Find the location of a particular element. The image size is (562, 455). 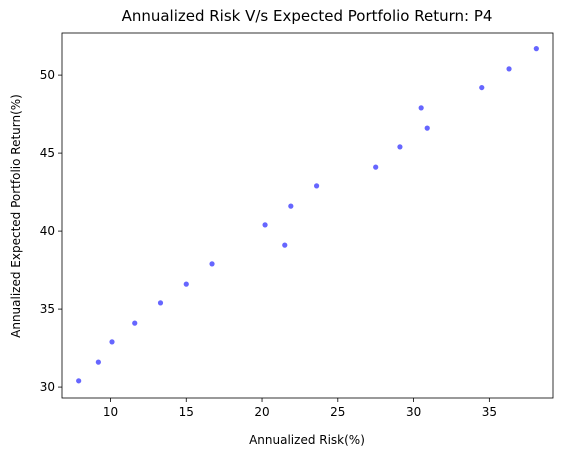

x-axis-label: Annualized Risk(%) is located at coordinates (307, 440).